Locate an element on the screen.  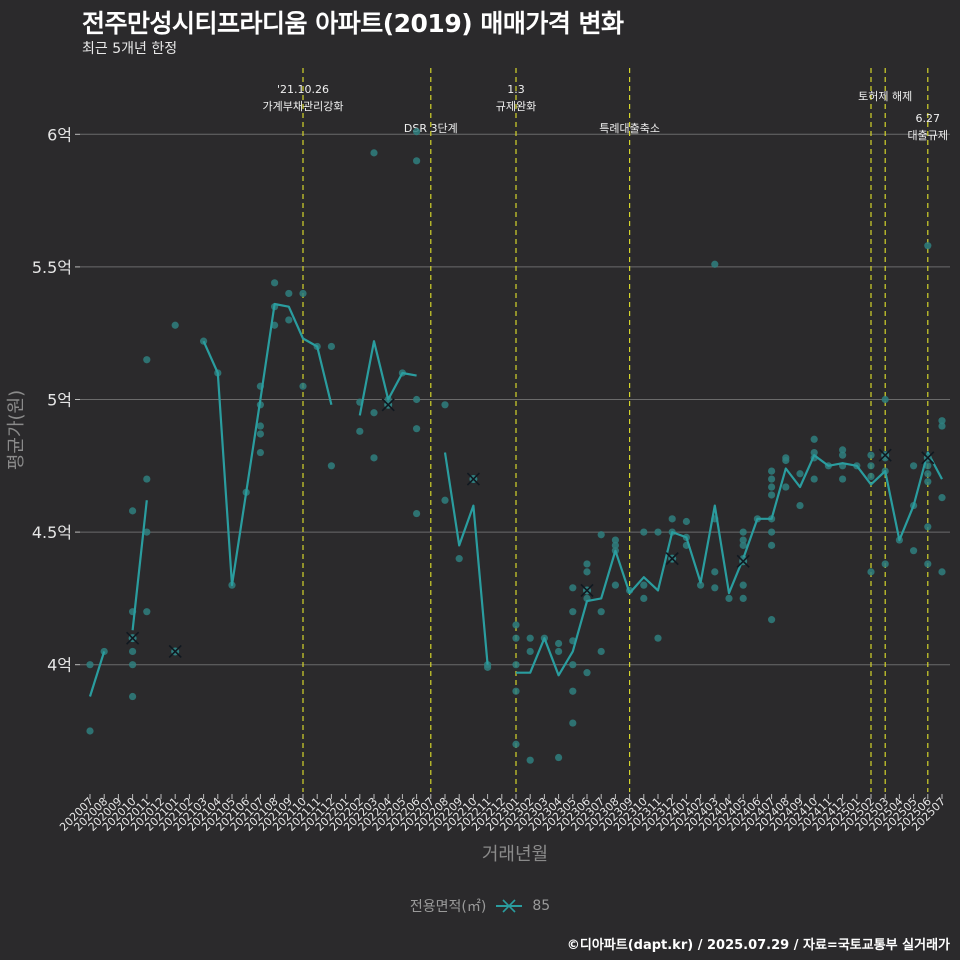
y-tick-label: 6억 is located at coordinates (59, 134).